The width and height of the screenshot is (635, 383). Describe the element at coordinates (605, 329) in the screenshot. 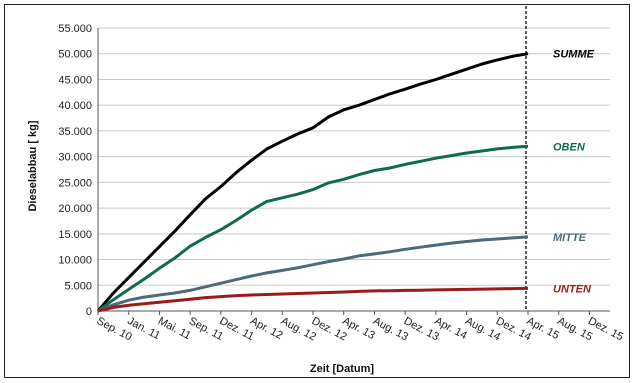

I see `x-tick-label: Dez. 15` at that location.